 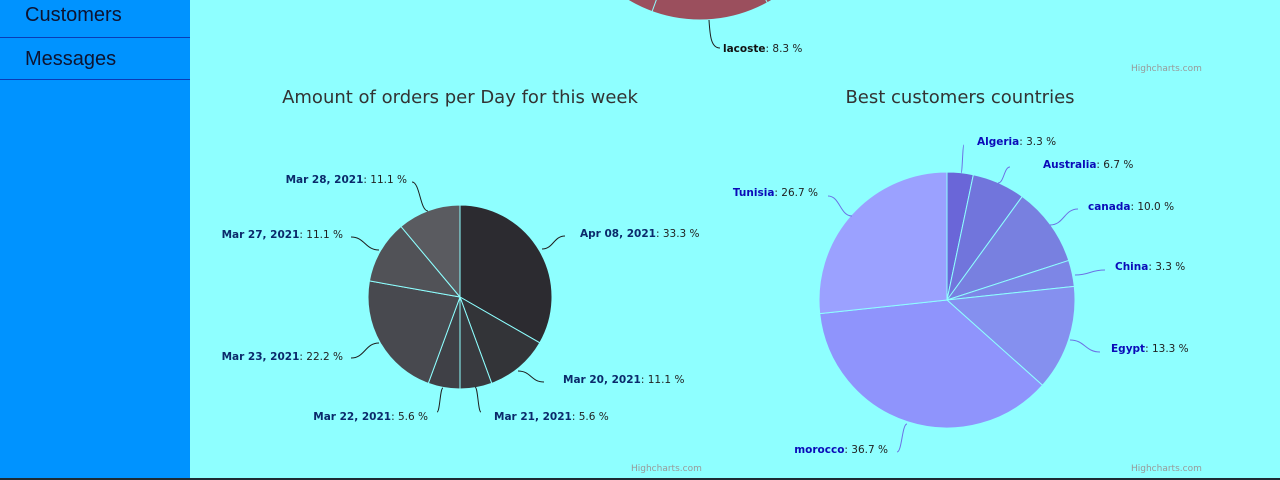 I want to click on orders-label-mar-23-2021: Mar 23, 2021: 22.2 %, so click(x=282, y=357).